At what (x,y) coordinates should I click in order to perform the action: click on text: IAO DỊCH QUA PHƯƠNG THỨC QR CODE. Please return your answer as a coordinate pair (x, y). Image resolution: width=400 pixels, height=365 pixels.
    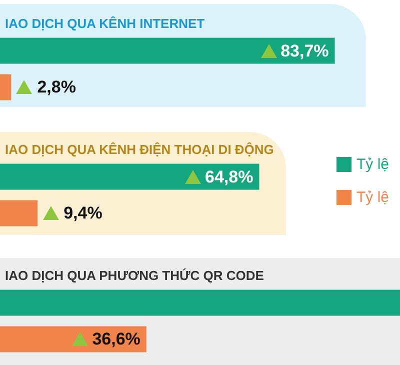
    Looking at the image, I should click on (134, 275).